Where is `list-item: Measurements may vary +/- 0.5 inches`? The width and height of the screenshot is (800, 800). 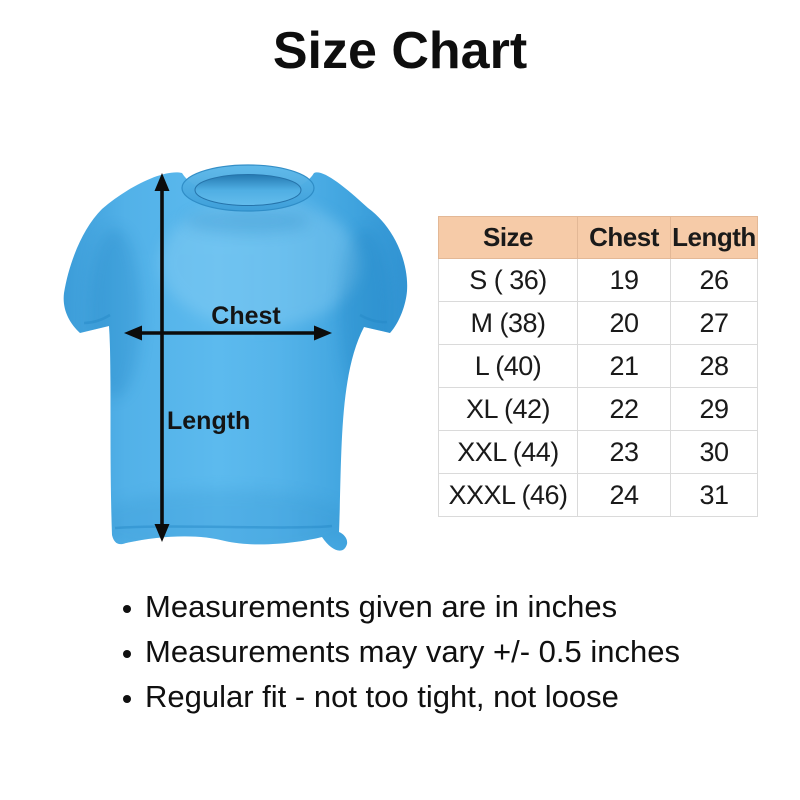
list-item: Measurements may vary +/- 0.5 inches is located at coordinates (399, 651).